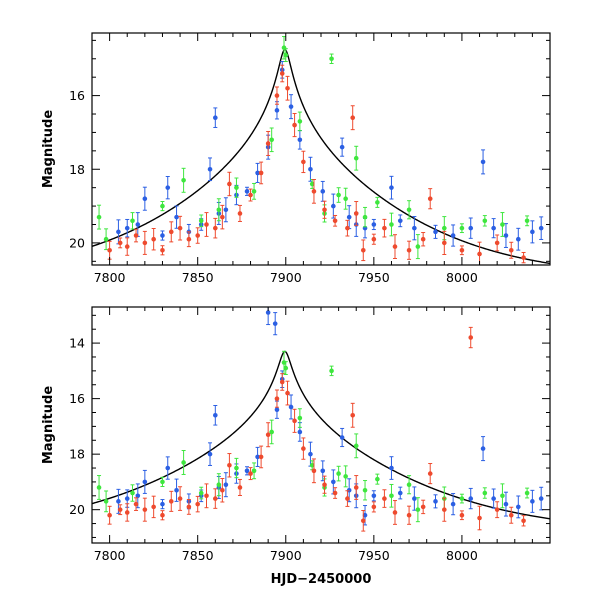  I want to click on x-tick-label: 7950, so click(374, 555).